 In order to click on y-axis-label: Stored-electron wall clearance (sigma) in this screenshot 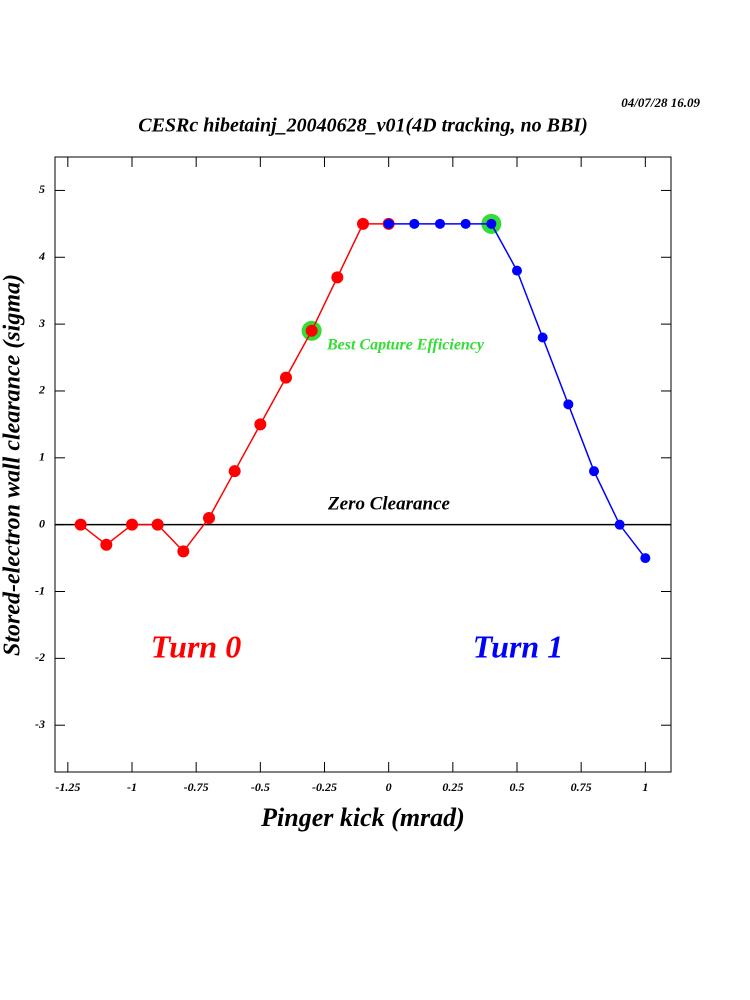, I will do `click(13, 465)`.